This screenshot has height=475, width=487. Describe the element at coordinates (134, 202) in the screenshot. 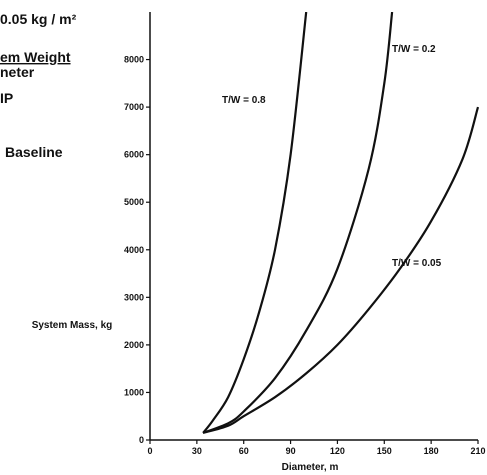

I see `y-tick-label: 5000` at that location.